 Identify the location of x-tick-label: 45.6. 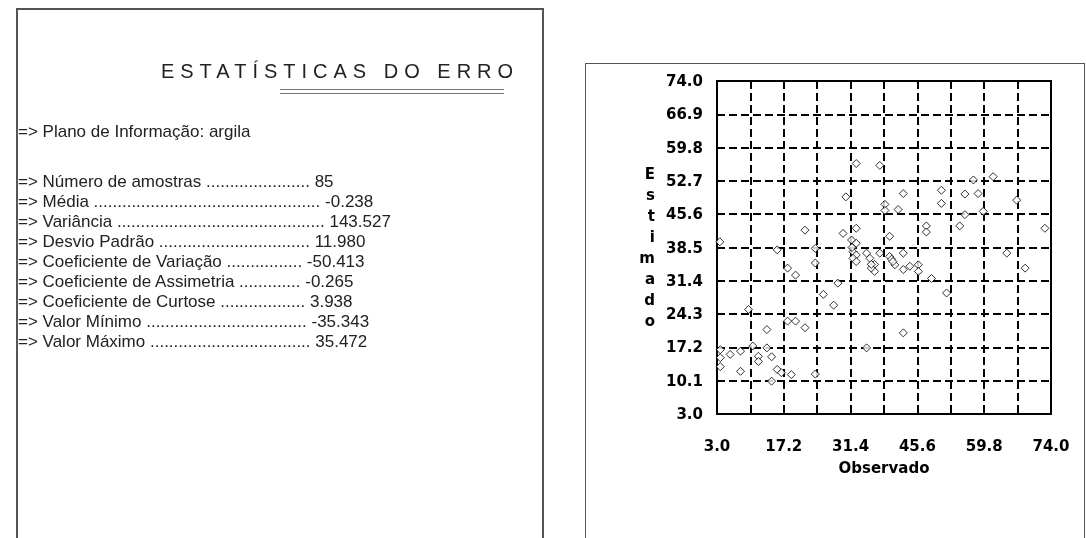
(917, 445).